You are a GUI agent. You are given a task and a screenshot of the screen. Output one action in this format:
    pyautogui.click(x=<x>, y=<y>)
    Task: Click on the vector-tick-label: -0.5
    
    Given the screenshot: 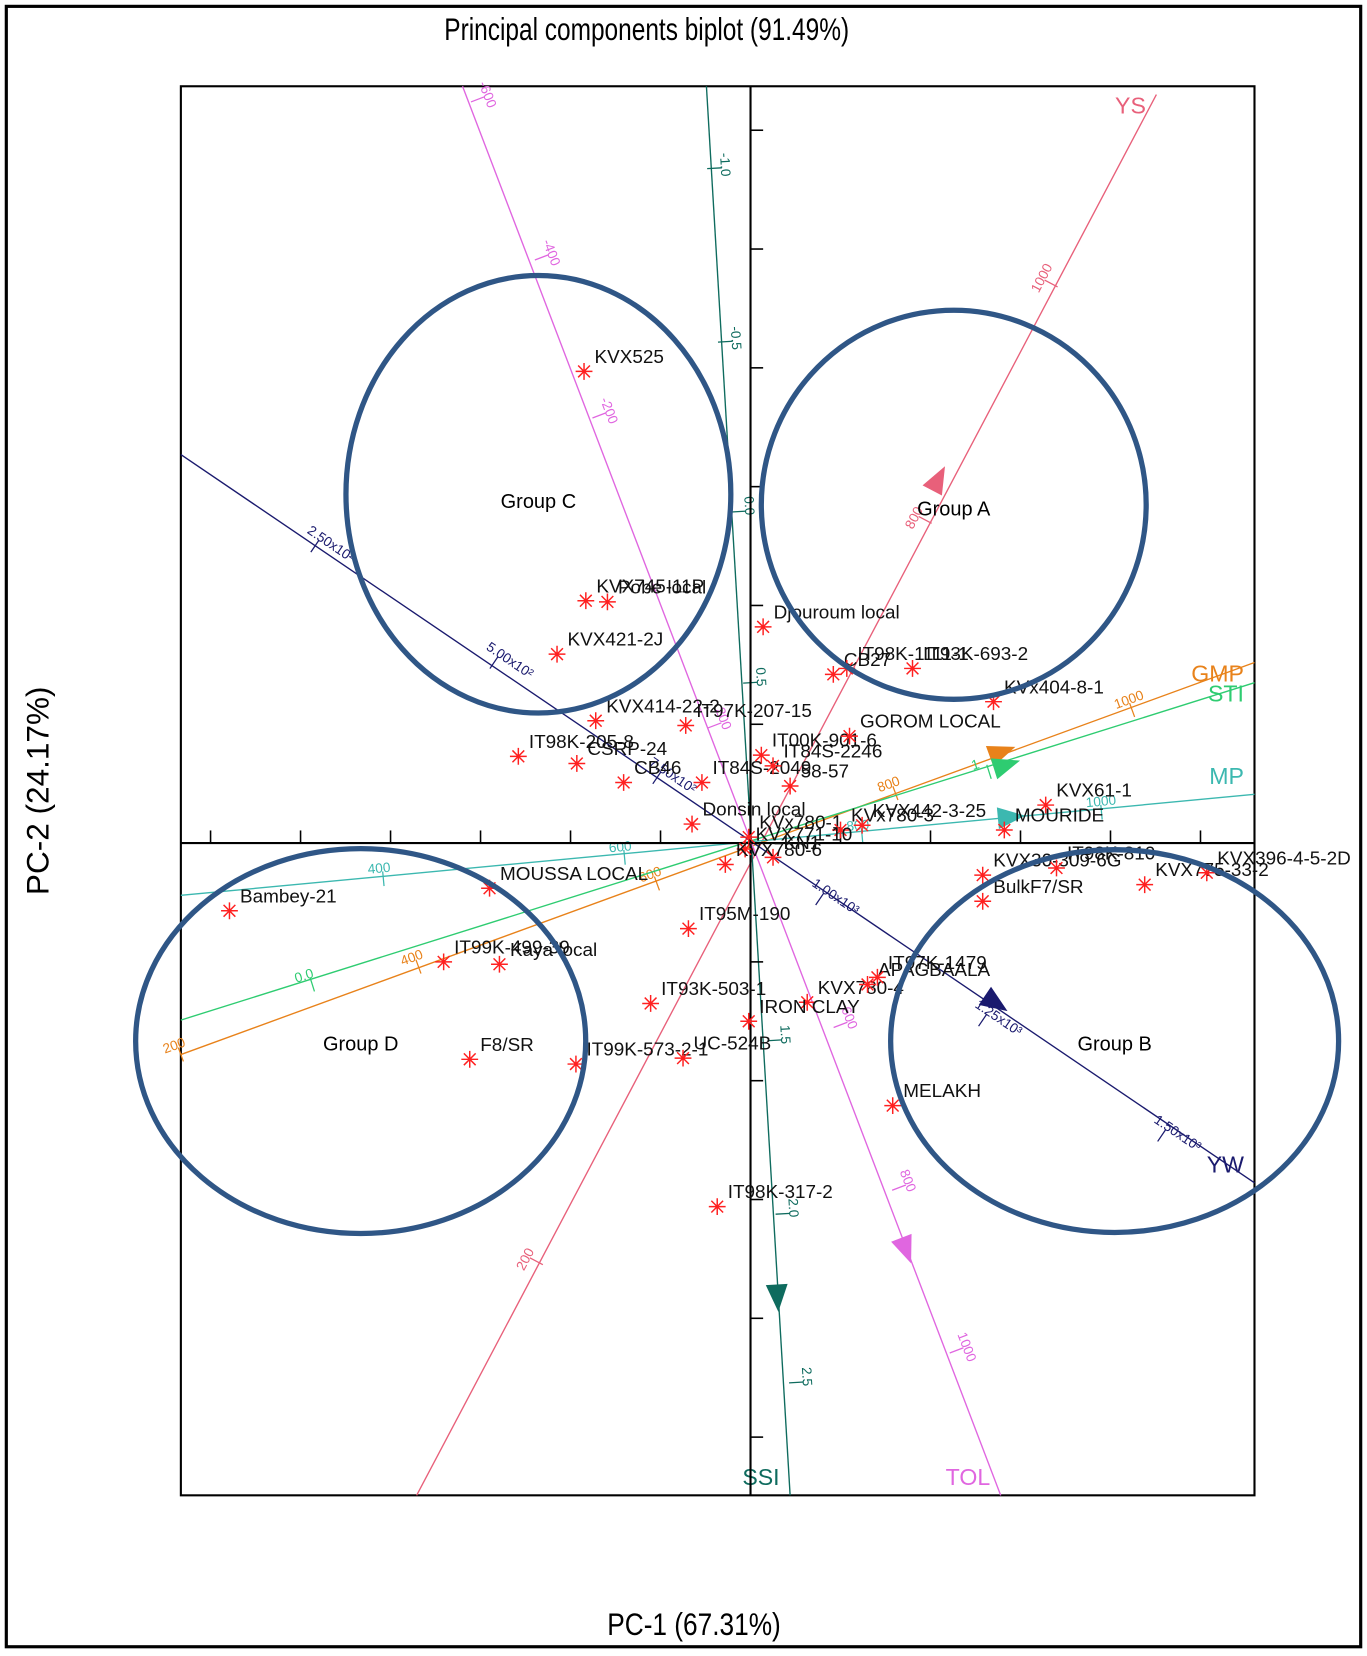 What is the action you would take?
    pyautogui.click(x=736, y=338)
    